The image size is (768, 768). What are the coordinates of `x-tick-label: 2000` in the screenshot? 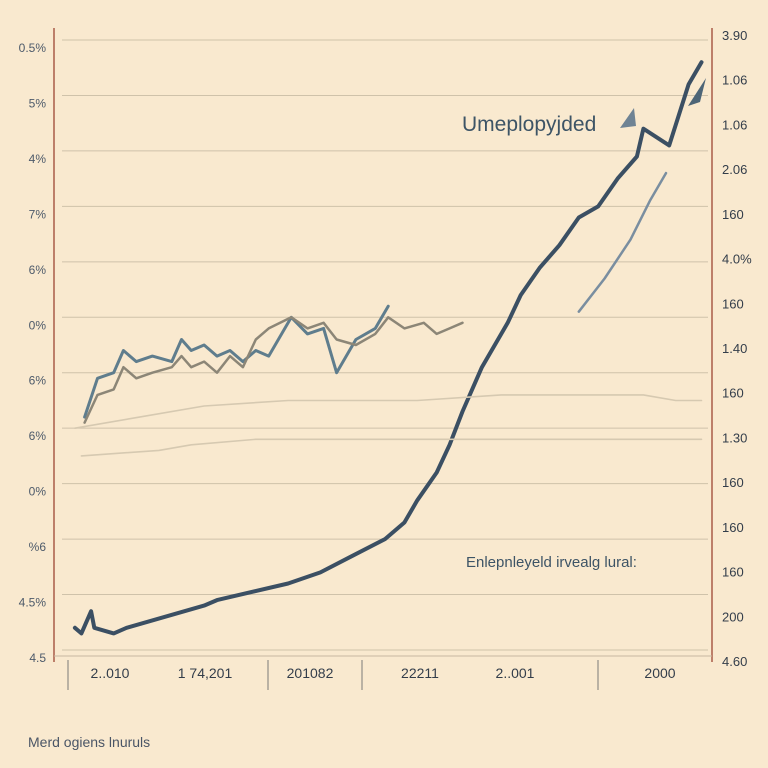 It's located at (659, 673).